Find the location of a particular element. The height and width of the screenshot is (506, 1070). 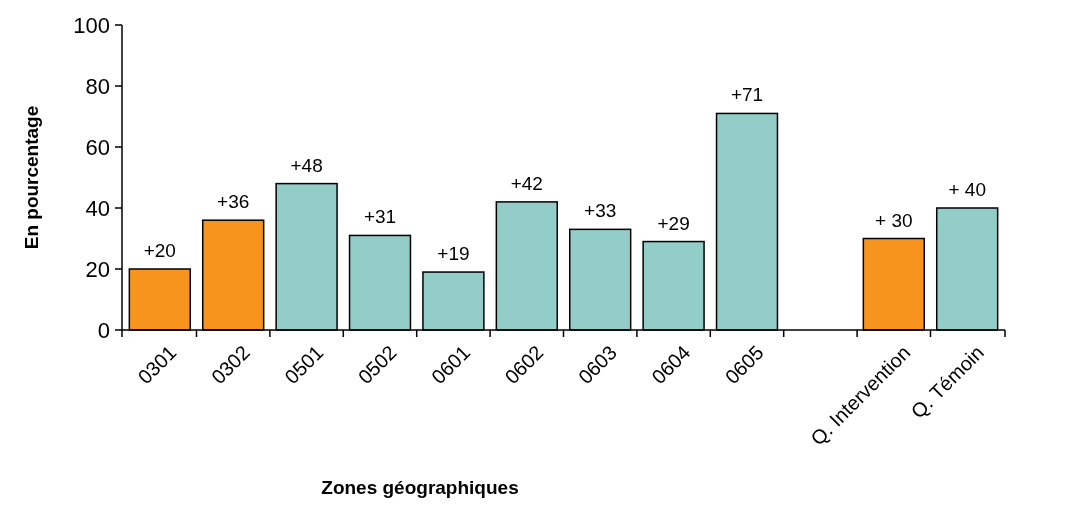

data-label: +29 is located at coordinates (673, 223).